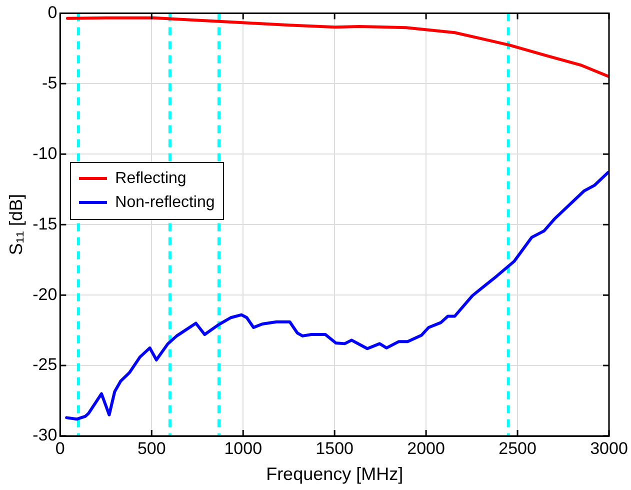 This screenshot has height=490, width=631. I want to click on y-tick-label: 0, so click(53, 12).